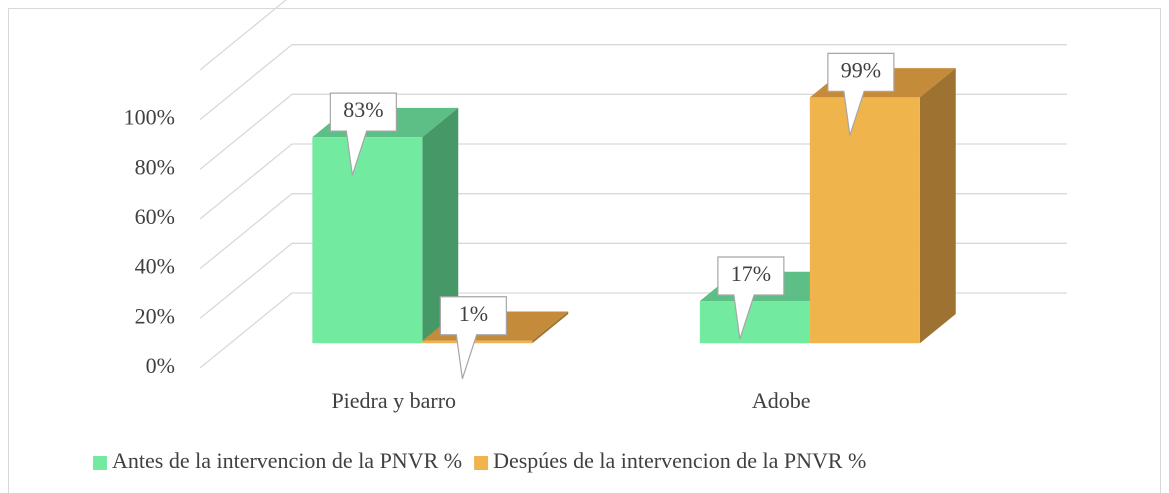  I want to click on x-tick-label: Piedra y barro, so click(393, 400).